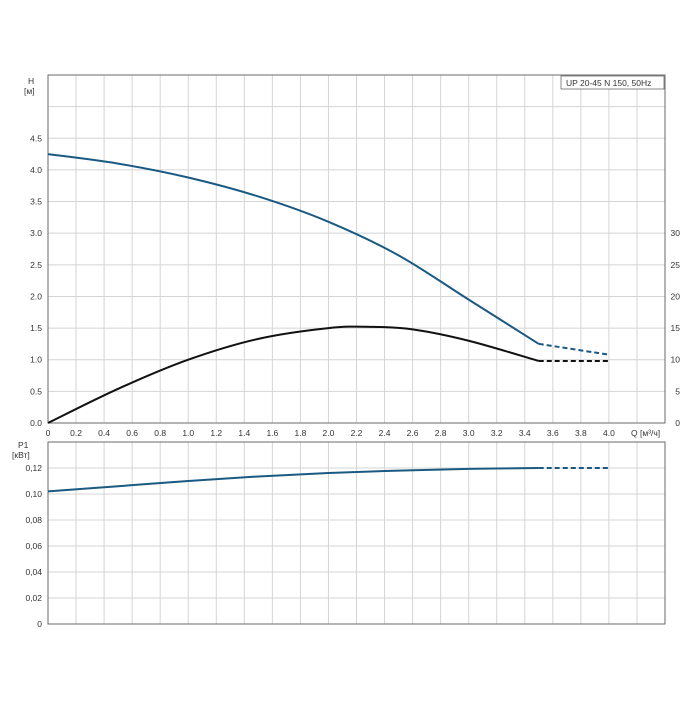  What do you see at coordinates (574, 349) in the screenshot?
I see `series-dashed-head` at bounding box center [574, 349].